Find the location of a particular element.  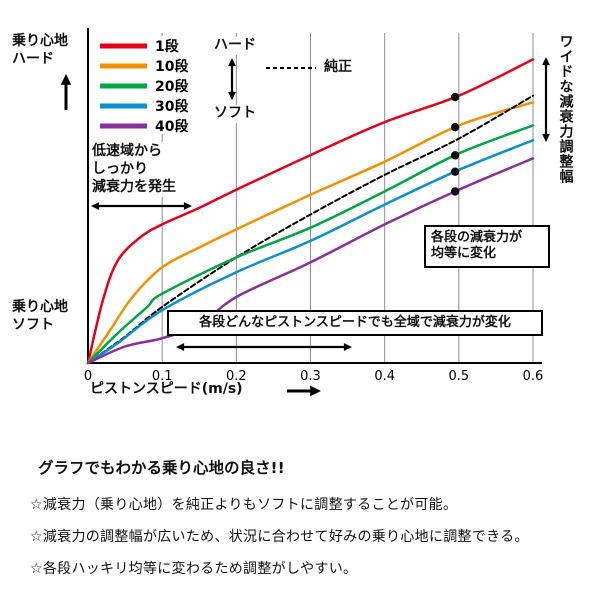

y-axis-label-soft: 乗り心地 ソフト is located at coordinates (40, 316).